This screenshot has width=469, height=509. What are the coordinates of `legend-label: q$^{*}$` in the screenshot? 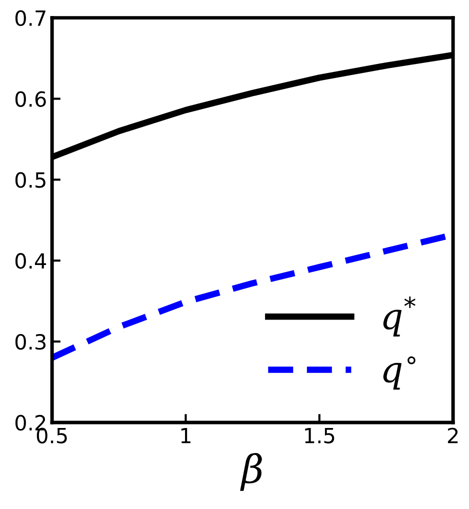 It's located at (399, 316).